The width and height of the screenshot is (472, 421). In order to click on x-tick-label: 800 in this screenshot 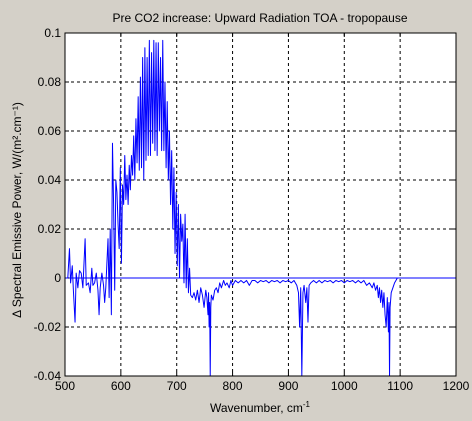, I will do `click(233, 386)`.